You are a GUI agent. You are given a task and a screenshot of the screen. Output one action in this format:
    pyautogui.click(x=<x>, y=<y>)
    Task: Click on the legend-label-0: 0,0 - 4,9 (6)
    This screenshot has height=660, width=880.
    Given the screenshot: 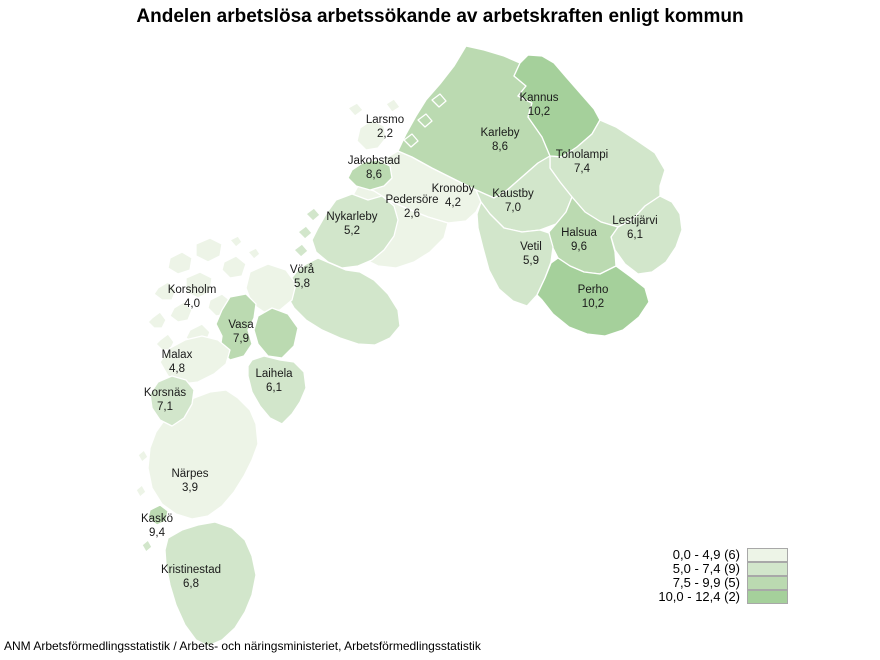 What is the action you would take?
    pyautogui.click(x=706, y=554)
    